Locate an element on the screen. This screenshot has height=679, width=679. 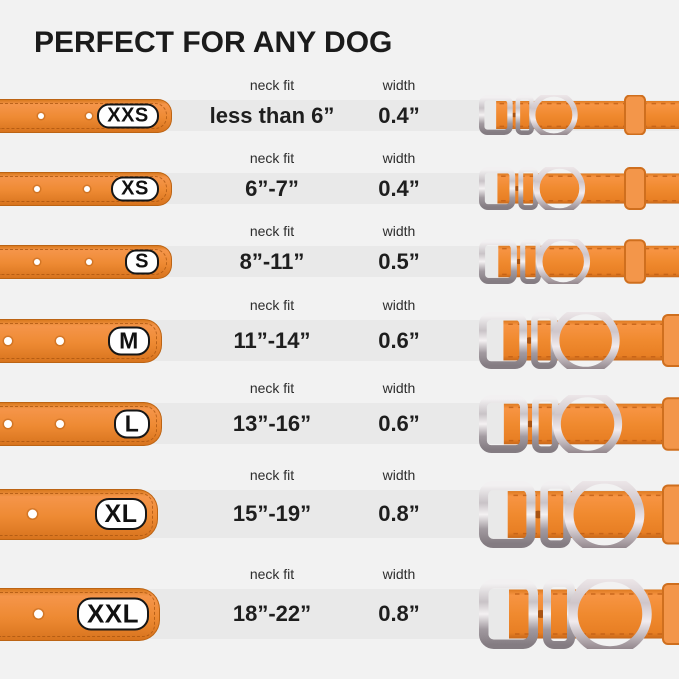
collar-strap-left: M is located at coordinates (81, 340).